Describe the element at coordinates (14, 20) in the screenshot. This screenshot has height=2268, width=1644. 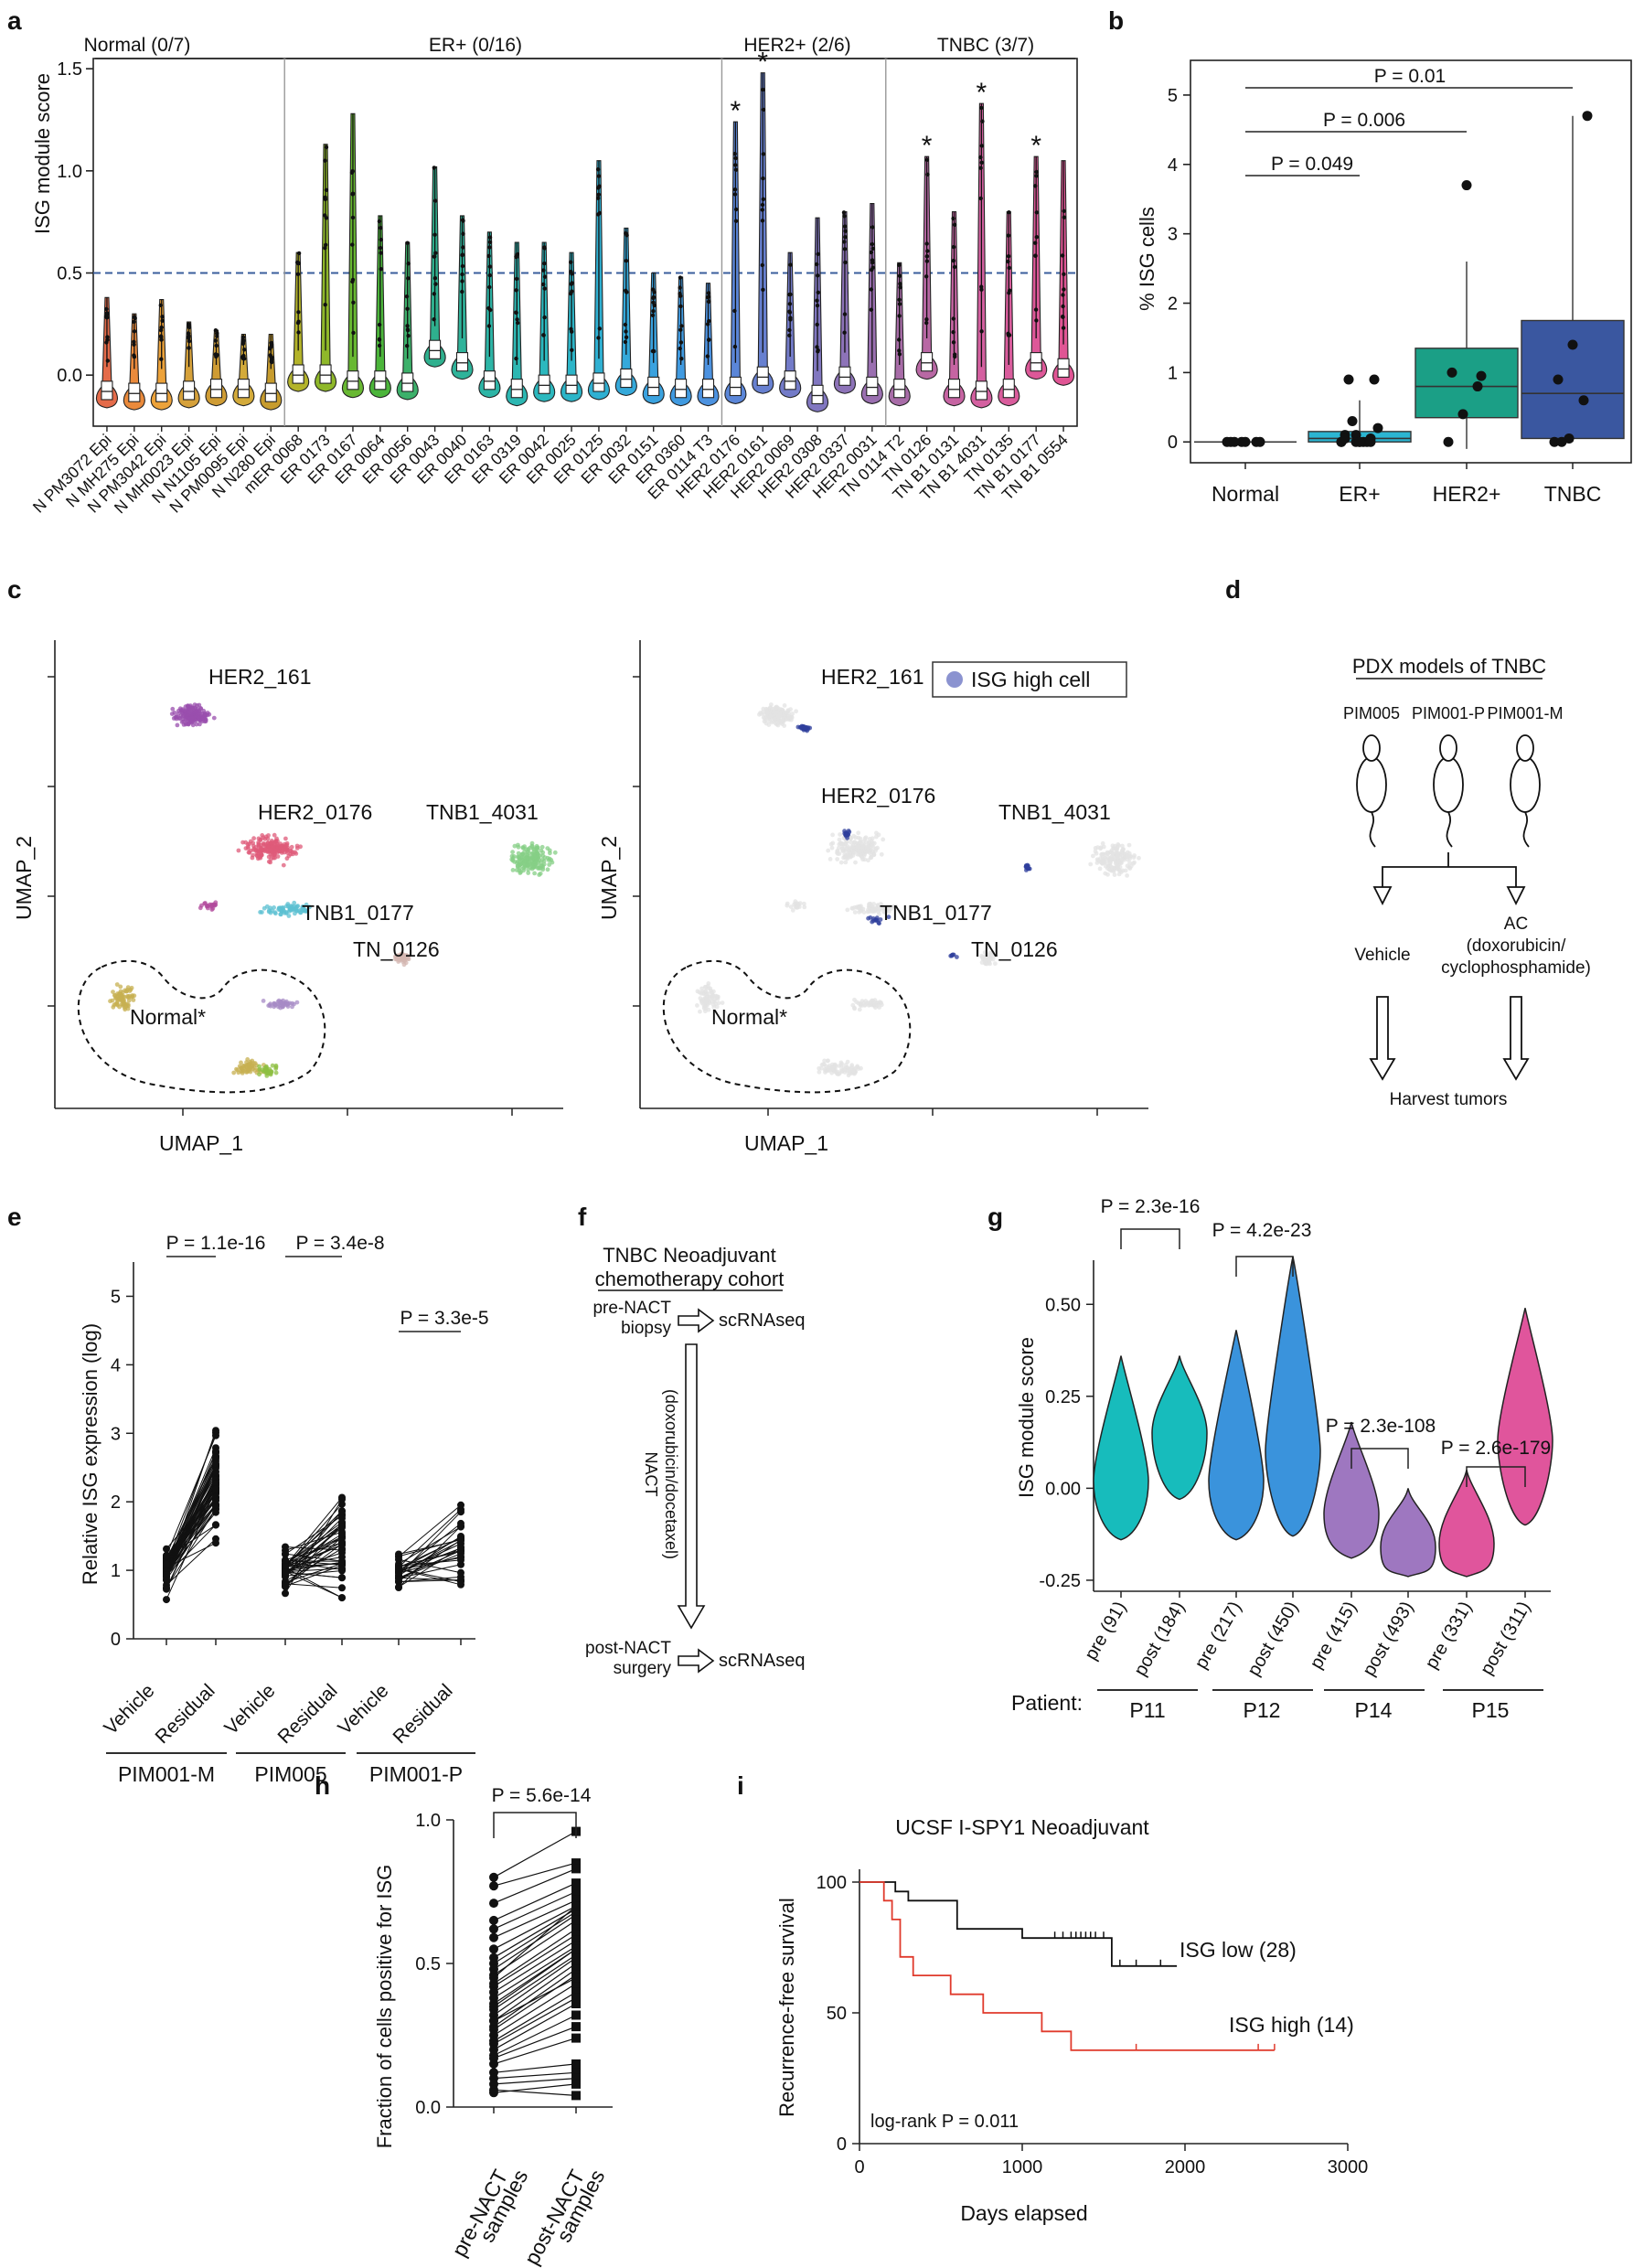
I see `panel-letter-a: a` at that location.